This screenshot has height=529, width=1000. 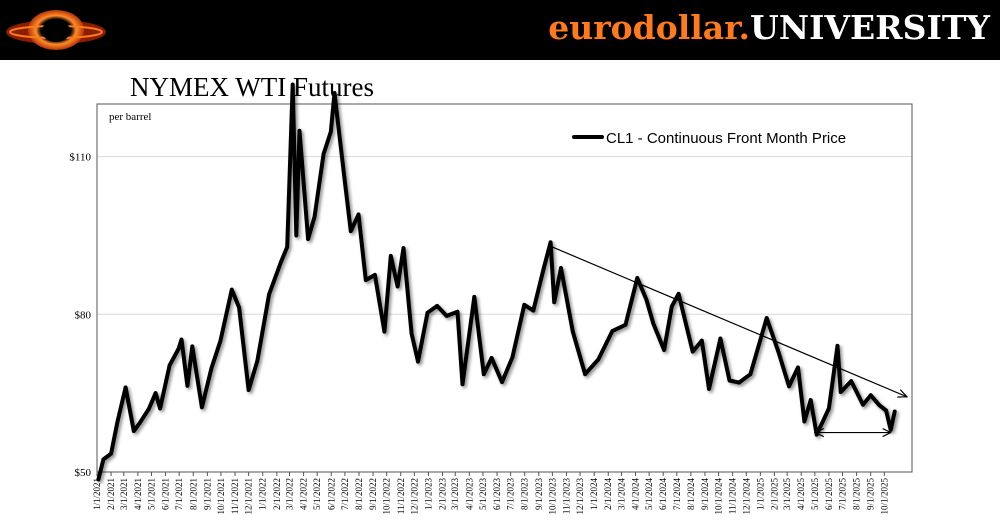 What do you see at coordinates (843, 494) in the screenshot?
I see `x-tick-label: 7/1/2025` at bounding box center [843, 494].